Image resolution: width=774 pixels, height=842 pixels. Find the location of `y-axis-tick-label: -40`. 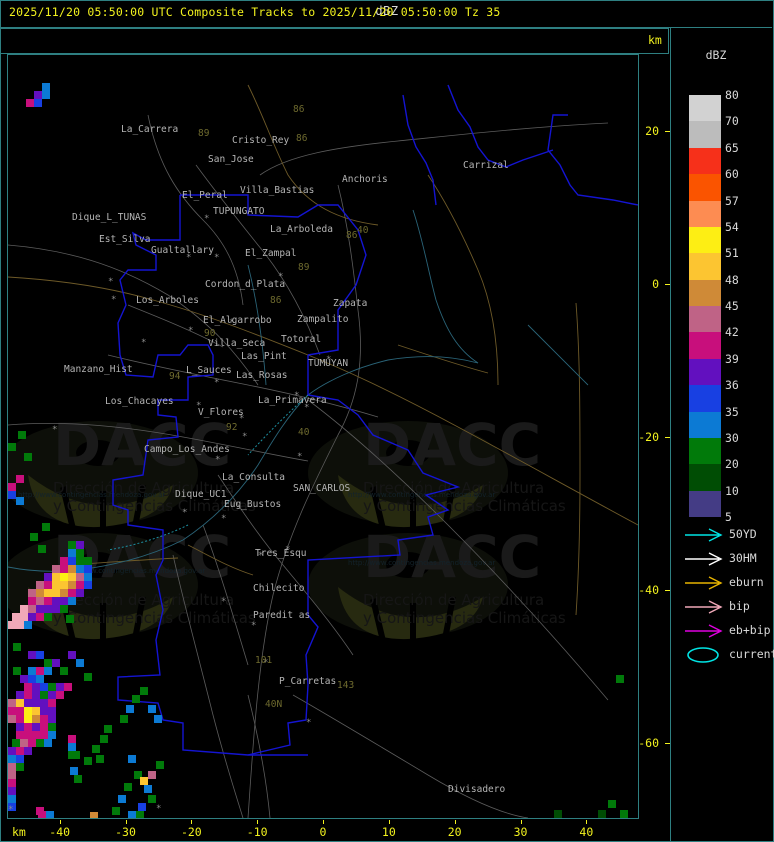

y-axis-tick-label: -40 is located at coordinates (648, 589).